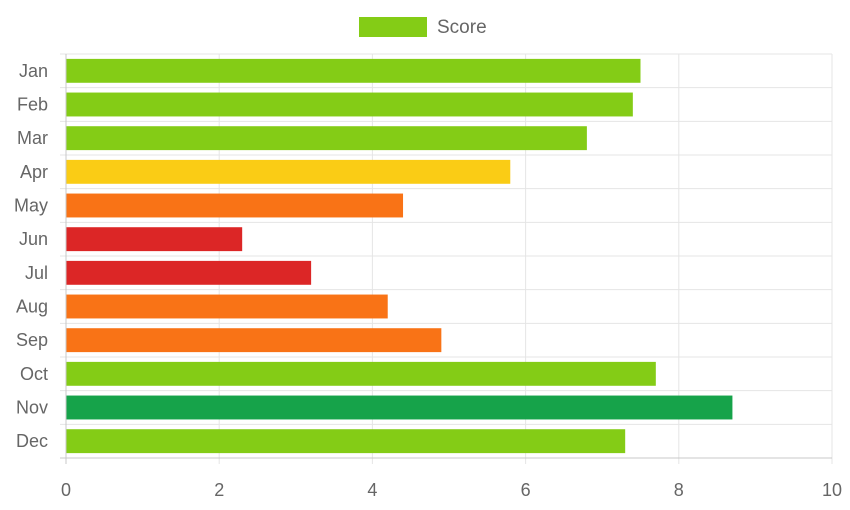 The height and width of the screenshot is (510, 850). I want to click on bar-may, so click(235, 205).